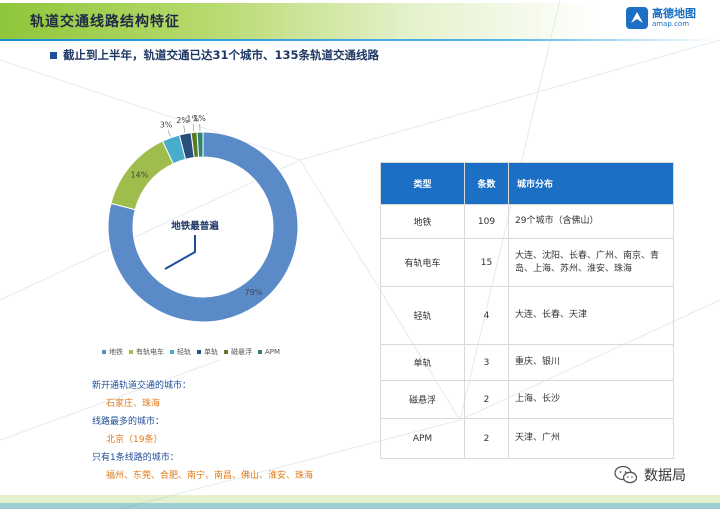  Describe the element at coordinates (637, 18) in the screenshot. I see `amap-logo-icon` at that location.